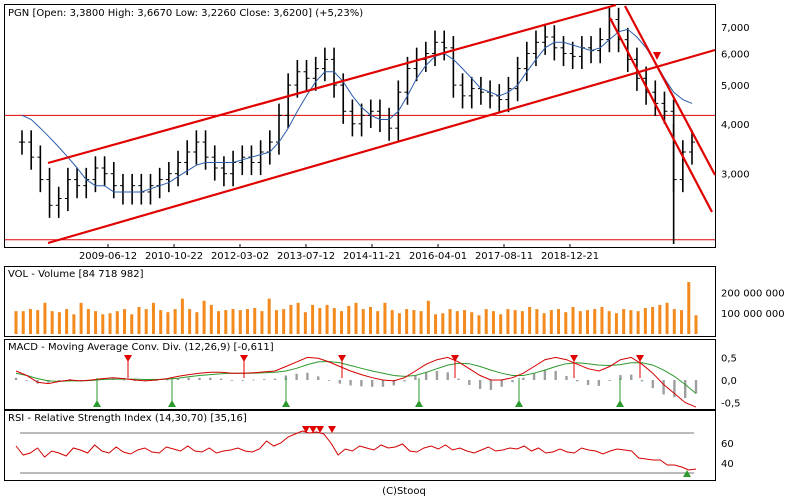 This screenshot has width=800, height=500. I want to click on macd-plot, so click(356, 381).